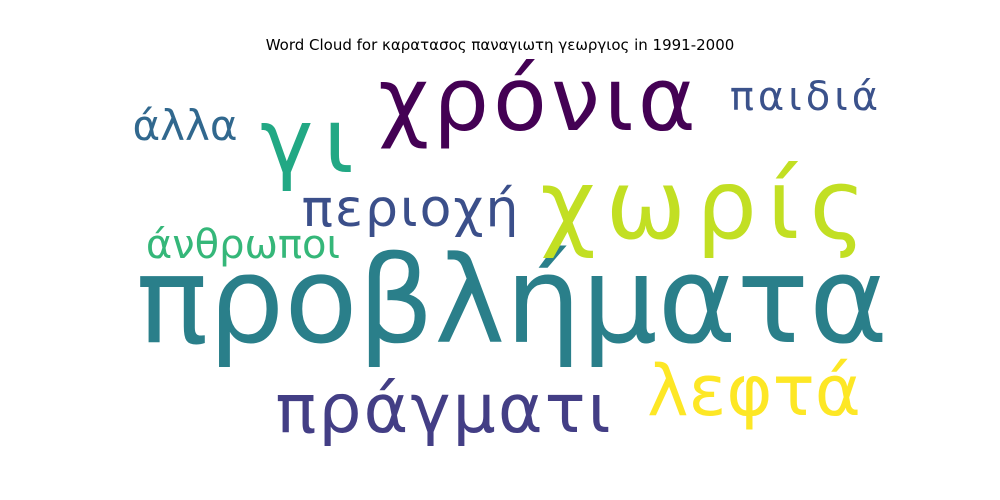 The image size is (1000, 500). I want to click on word-6: πράγματι, so click(443, 409).